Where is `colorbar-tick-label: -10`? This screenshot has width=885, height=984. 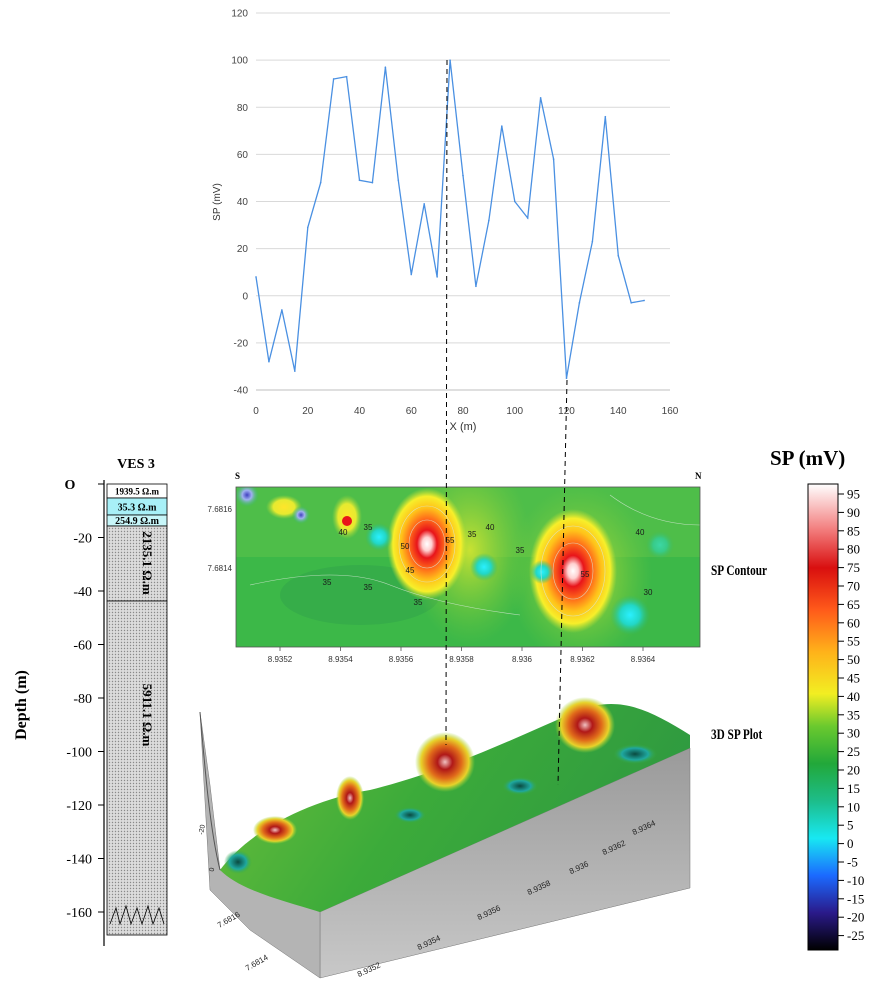
colorbar-tick-label: -10 is located at coordinates (855, 880).